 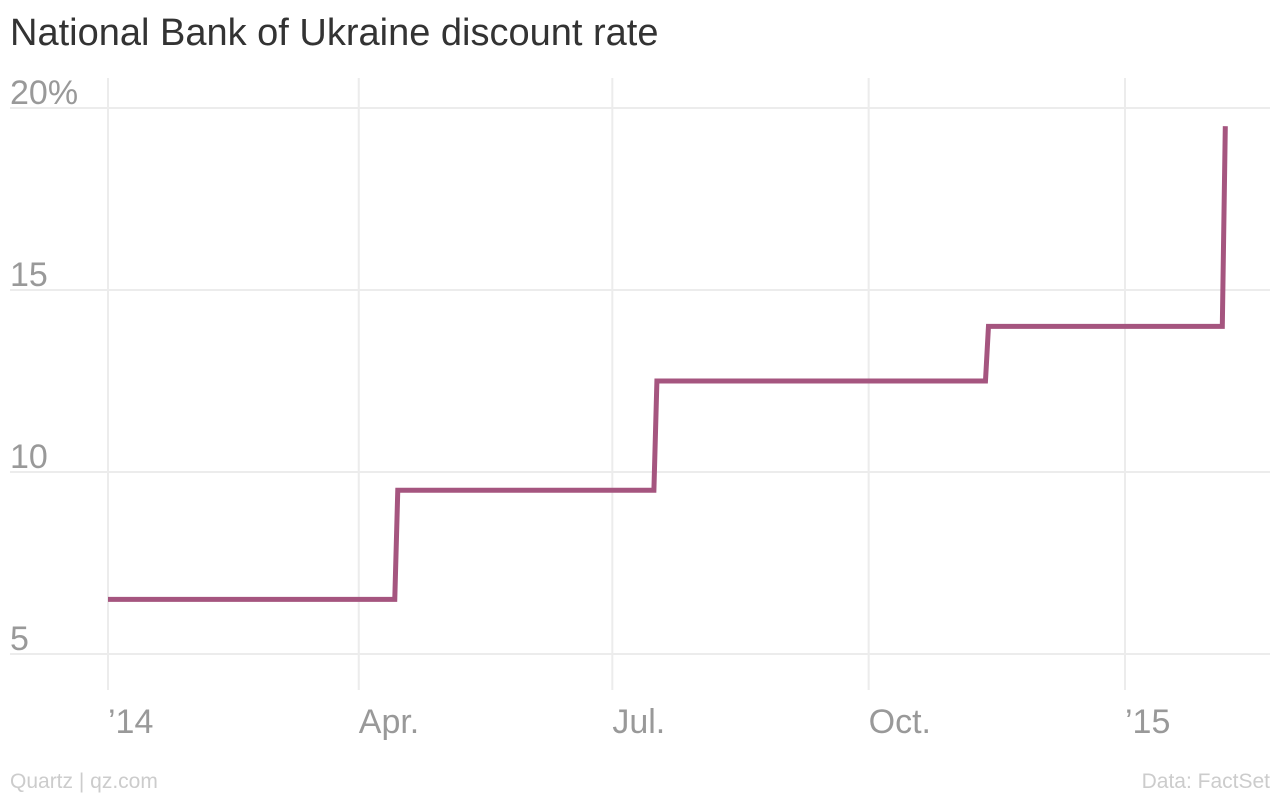 What do you see at coordinates (29, 457) in the screenshot?
I see `y-tick-label: 10` at bounding box center [29, 457].